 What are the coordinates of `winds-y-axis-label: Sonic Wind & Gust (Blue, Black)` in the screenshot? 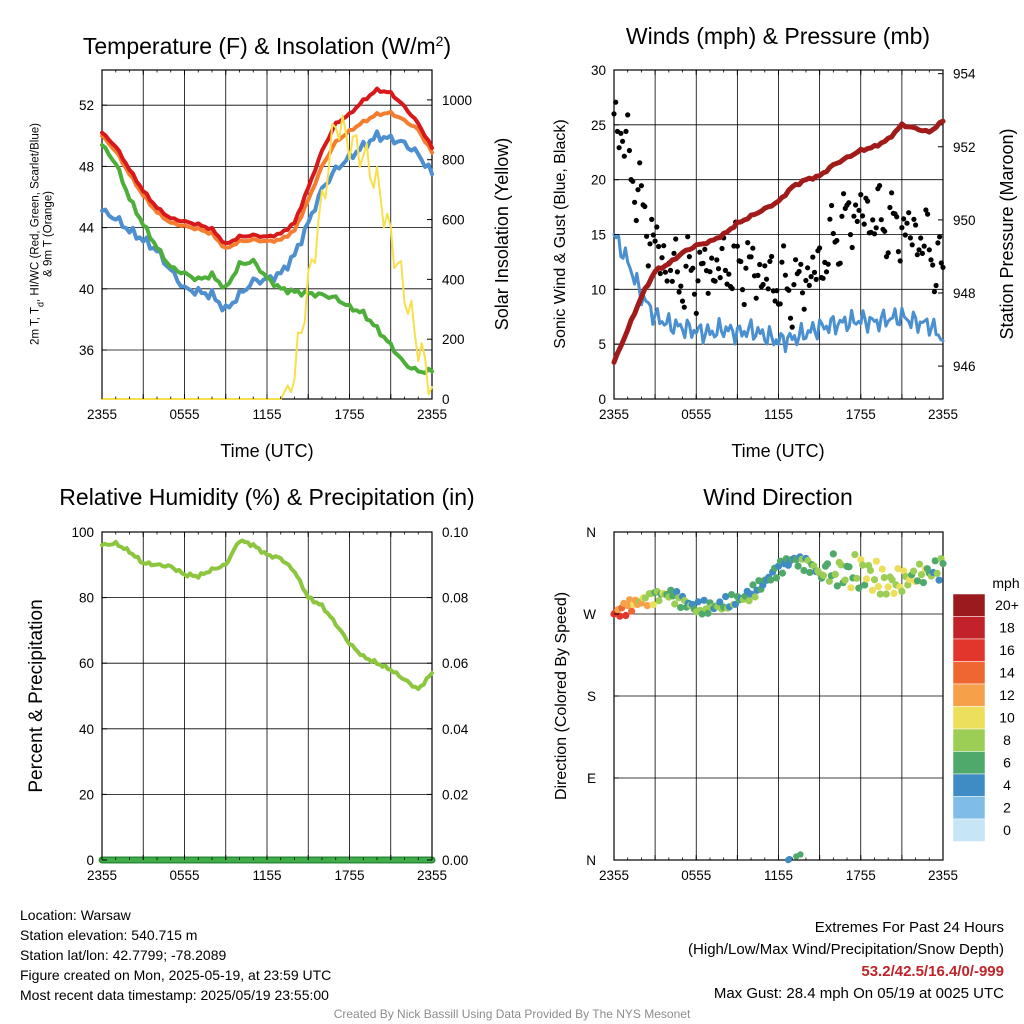 It's located at (560, 233).